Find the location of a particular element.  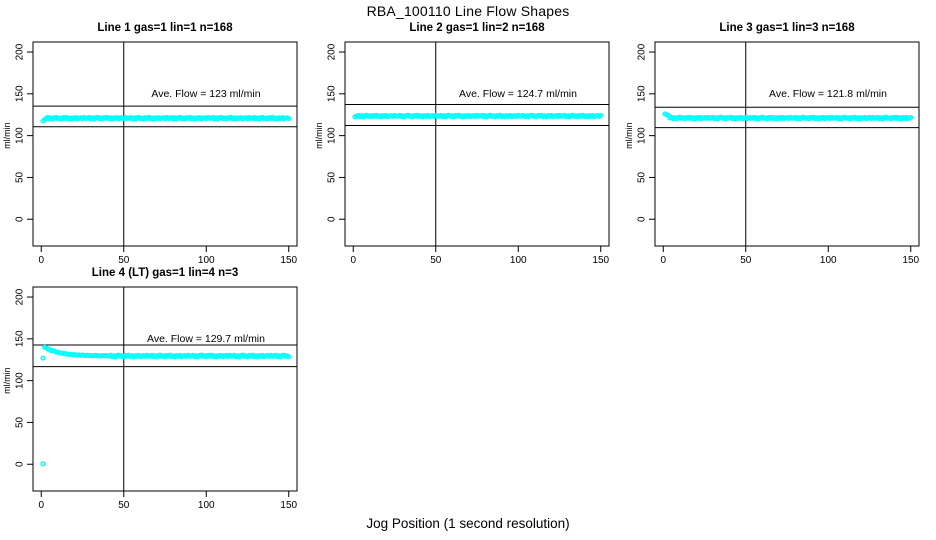

panel-title: Line 2 gas=1 lin=2 n=168 is located at coordinates (477, 28).